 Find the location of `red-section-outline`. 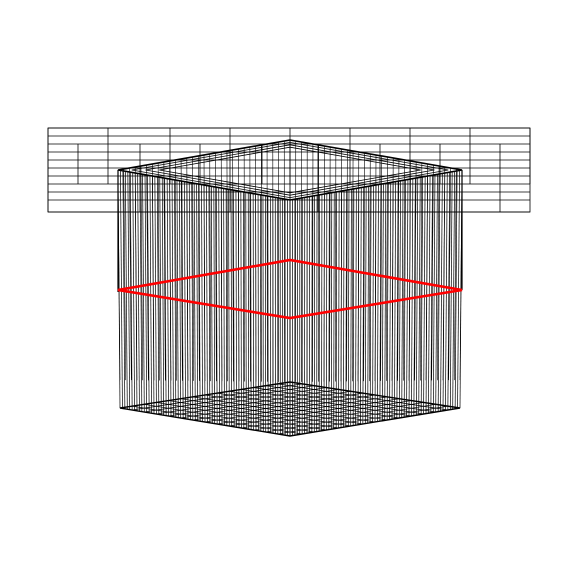

red-section-outline is located at coordinates (290, 289).